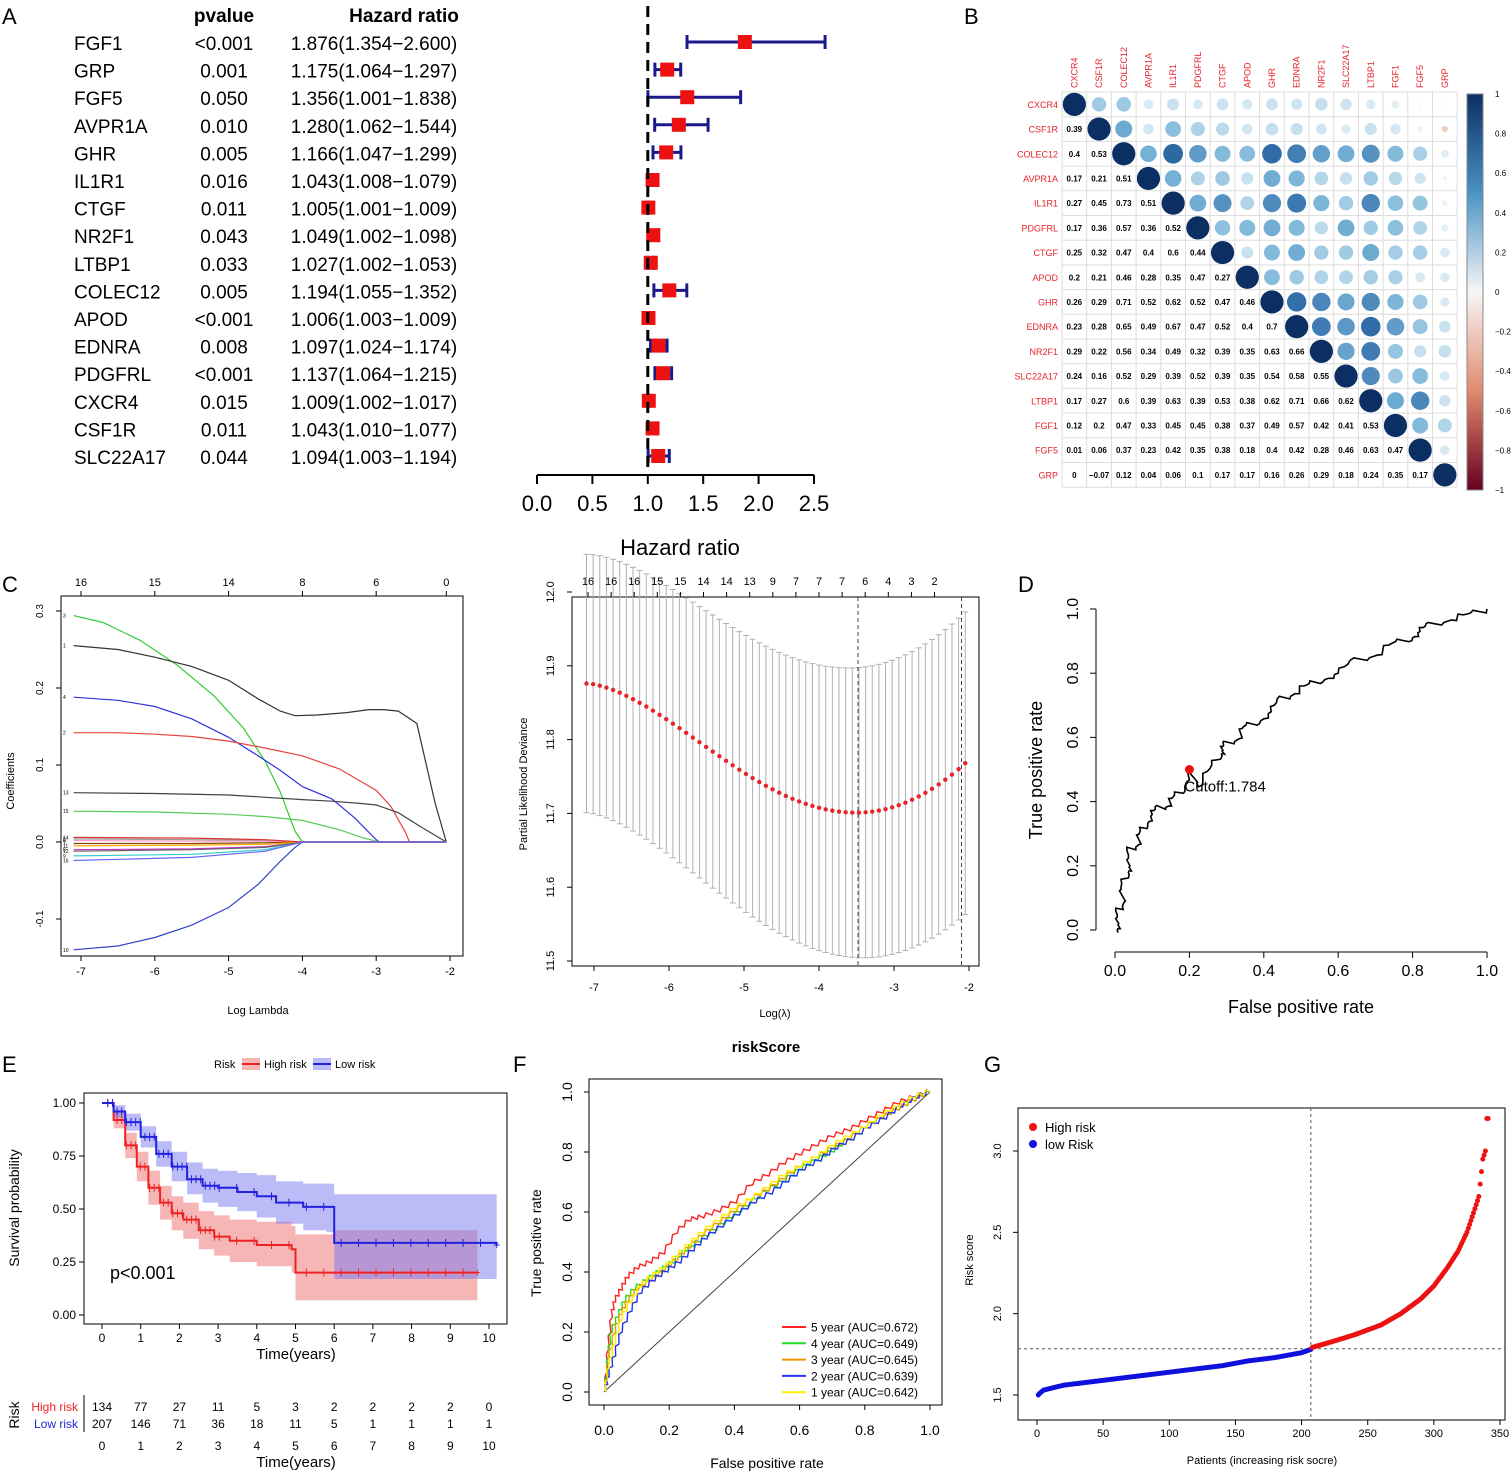 This screenshot has height=1472, width=1511. What do you see at coordinates (9, 16) in the screenshot?
I see `panel-label-a: A` at bounding box center [9, 16].